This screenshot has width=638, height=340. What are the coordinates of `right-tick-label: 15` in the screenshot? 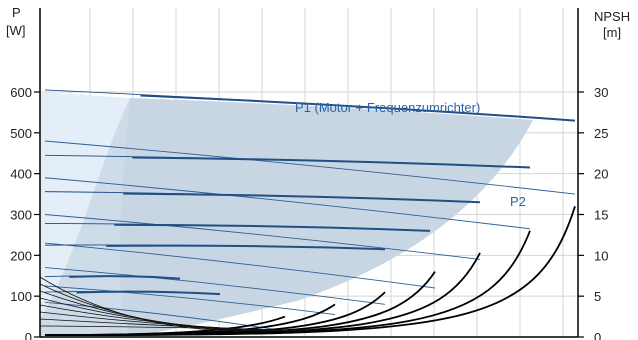 It's located at (601, 215).